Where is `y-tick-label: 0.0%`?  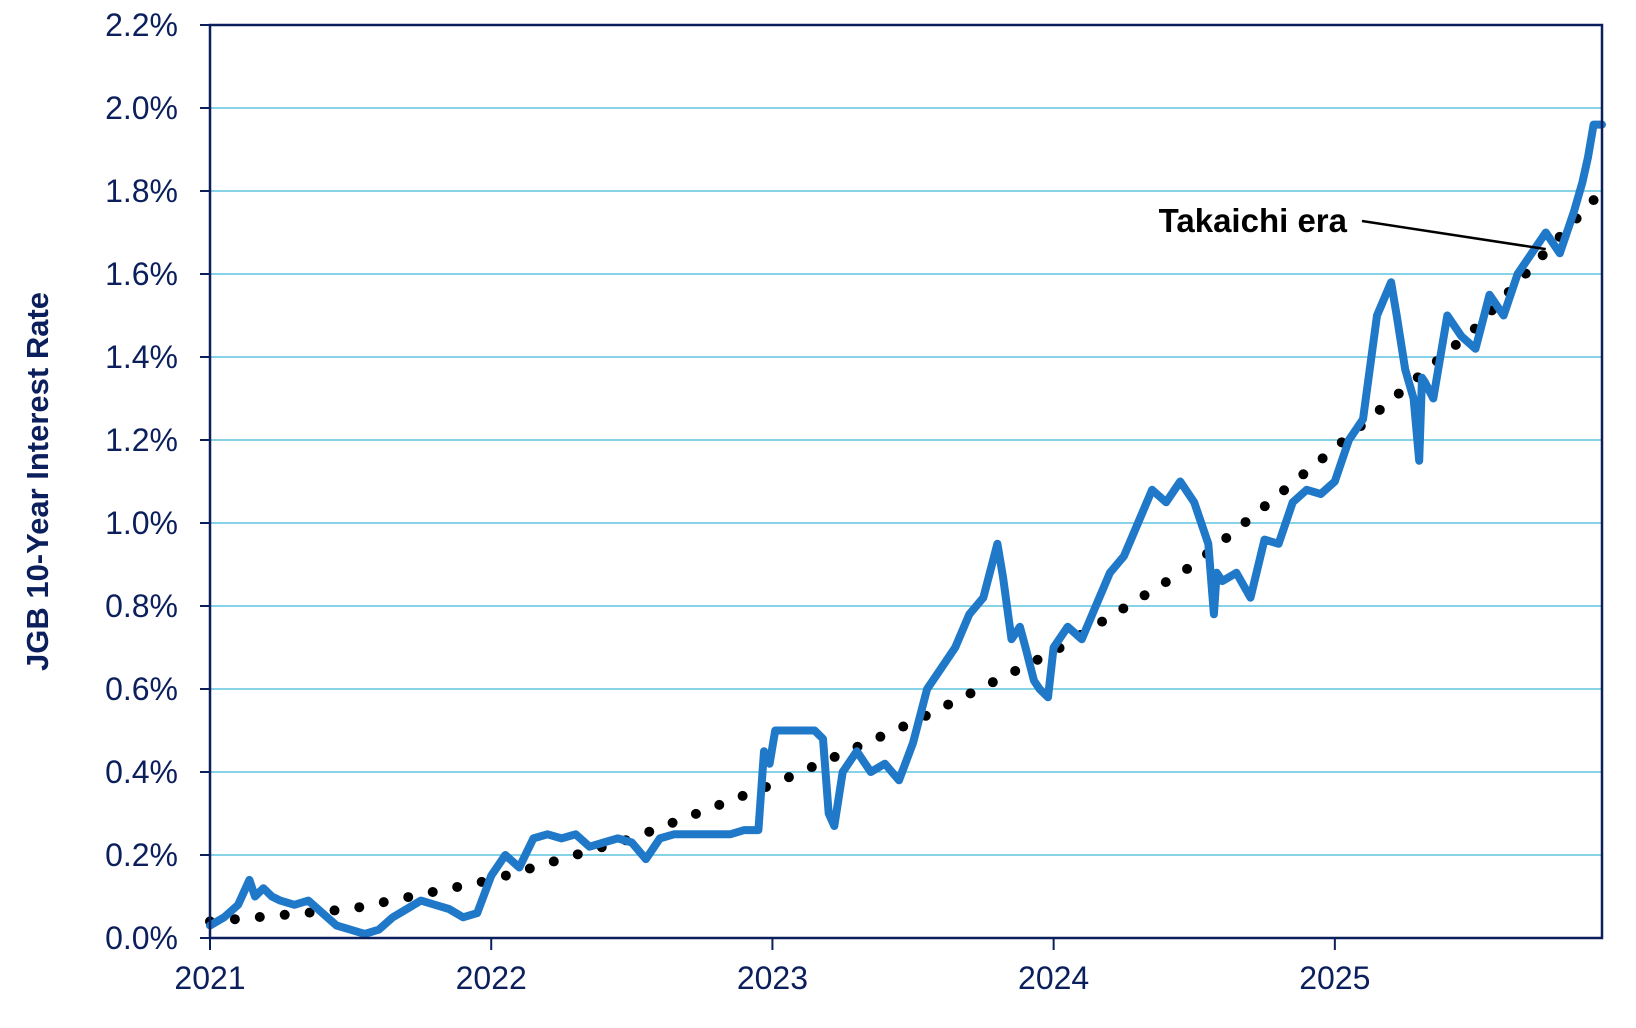 y-tick-label: 0.0% is located at coordinates (141, 938).